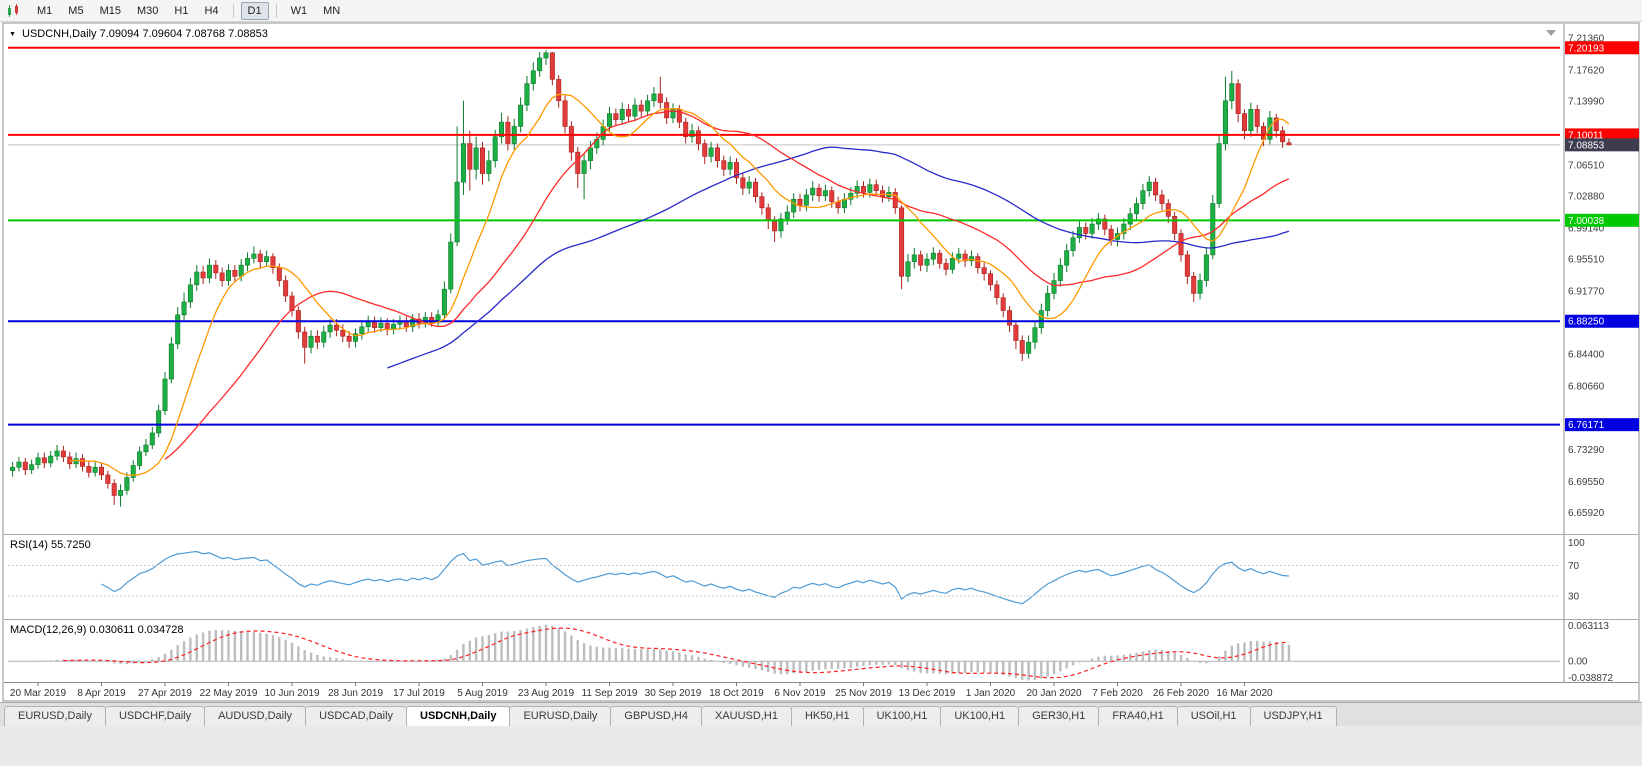 This screenshot has width=1642, height=766. I want to click on price-axis-label: 6.73290, so click(1586, 450).